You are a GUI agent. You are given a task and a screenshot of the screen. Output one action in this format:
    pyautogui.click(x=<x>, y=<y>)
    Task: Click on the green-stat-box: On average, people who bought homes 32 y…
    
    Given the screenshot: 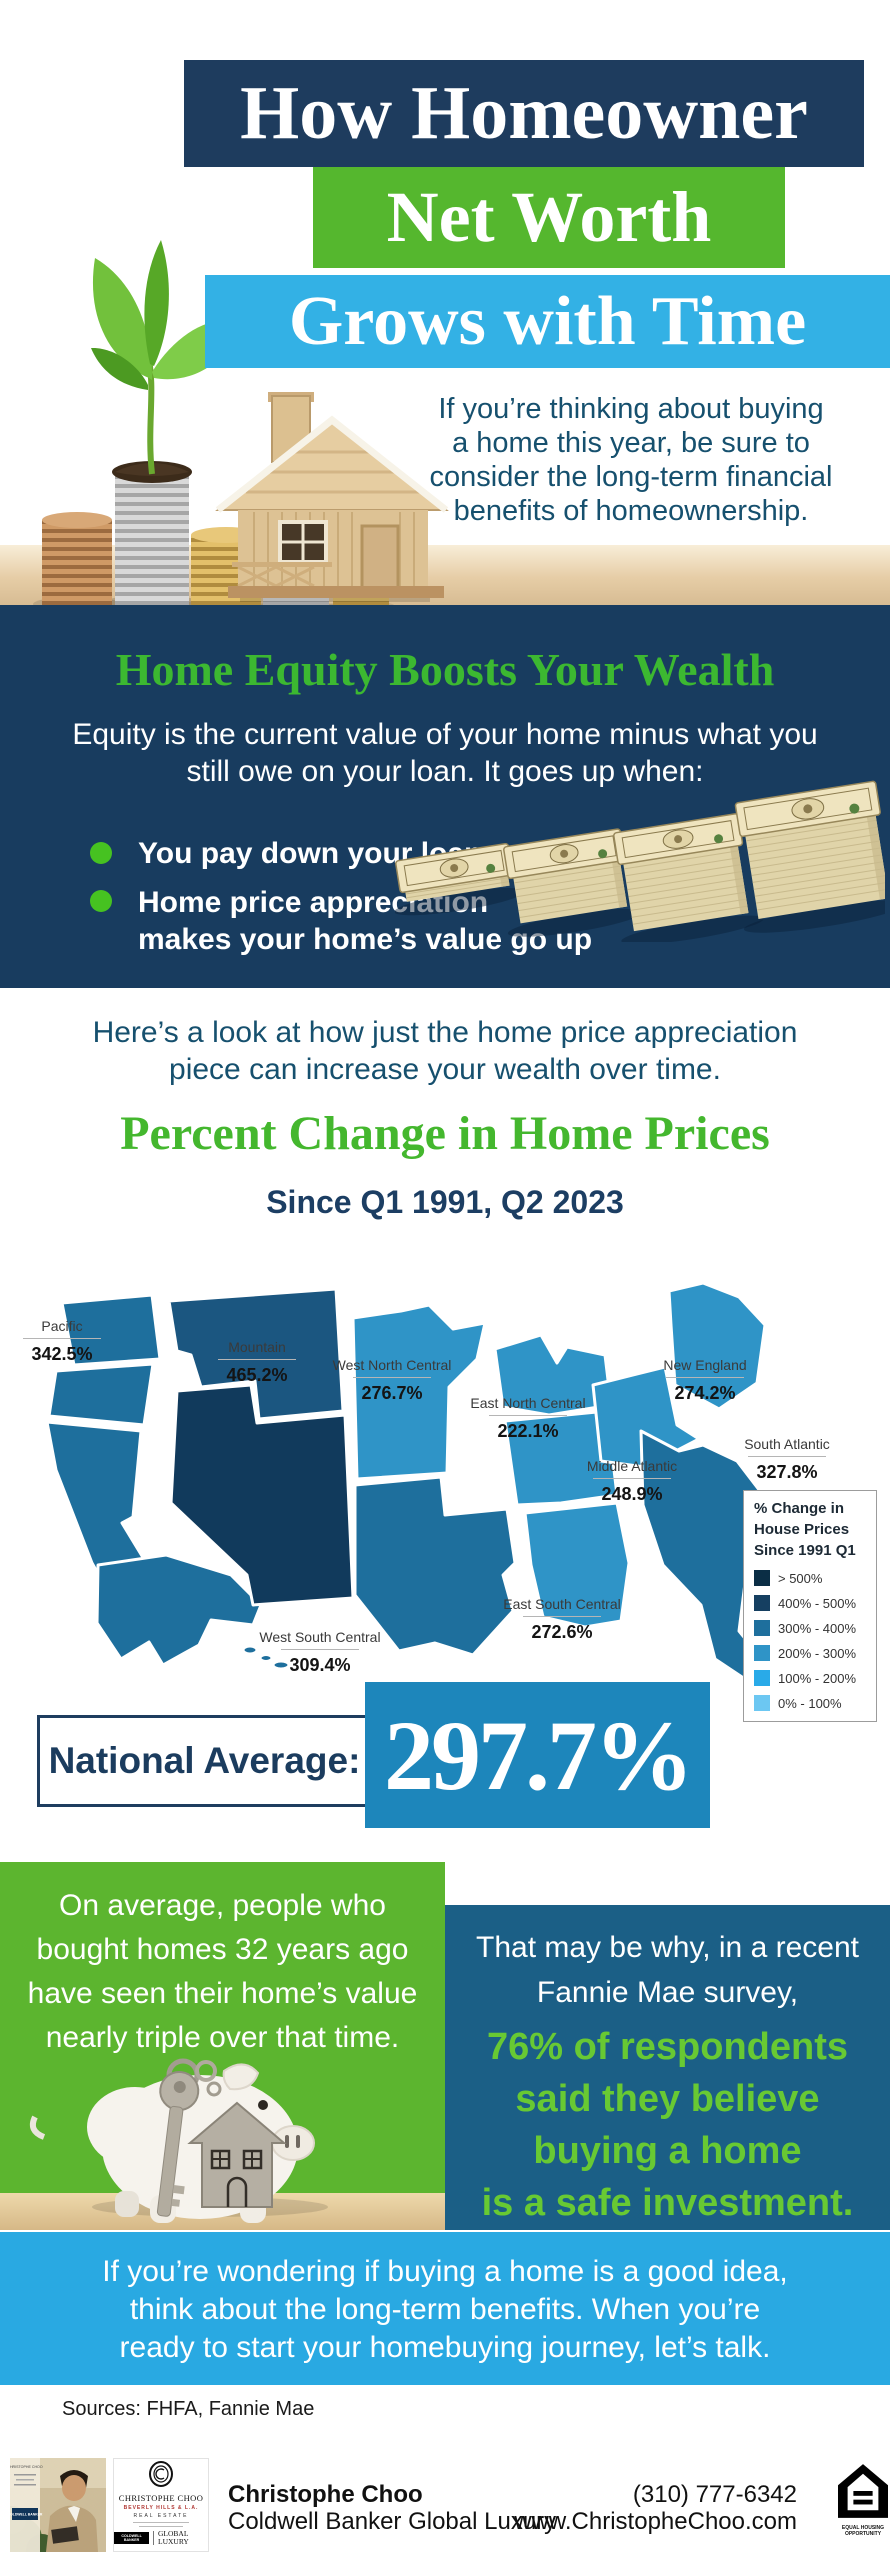 What is the action you would take?
    pyautogui.click(x=222, y=2046)
    